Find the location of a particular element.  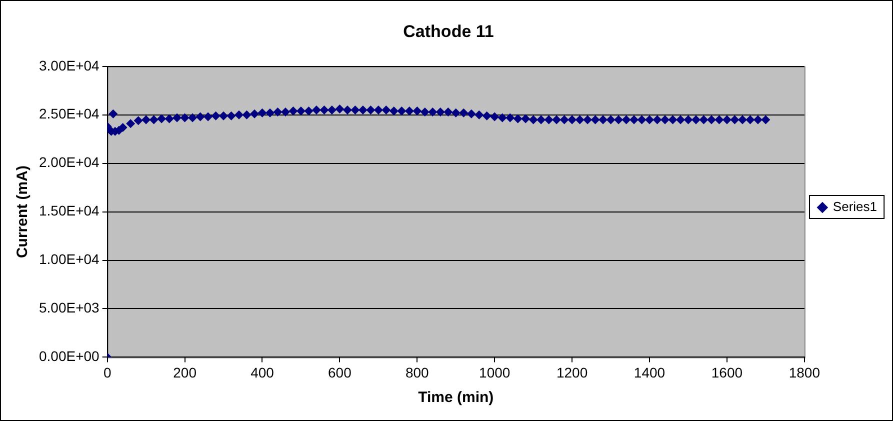

x-axis-title: Time (min) is located at coordinates (456, 397).